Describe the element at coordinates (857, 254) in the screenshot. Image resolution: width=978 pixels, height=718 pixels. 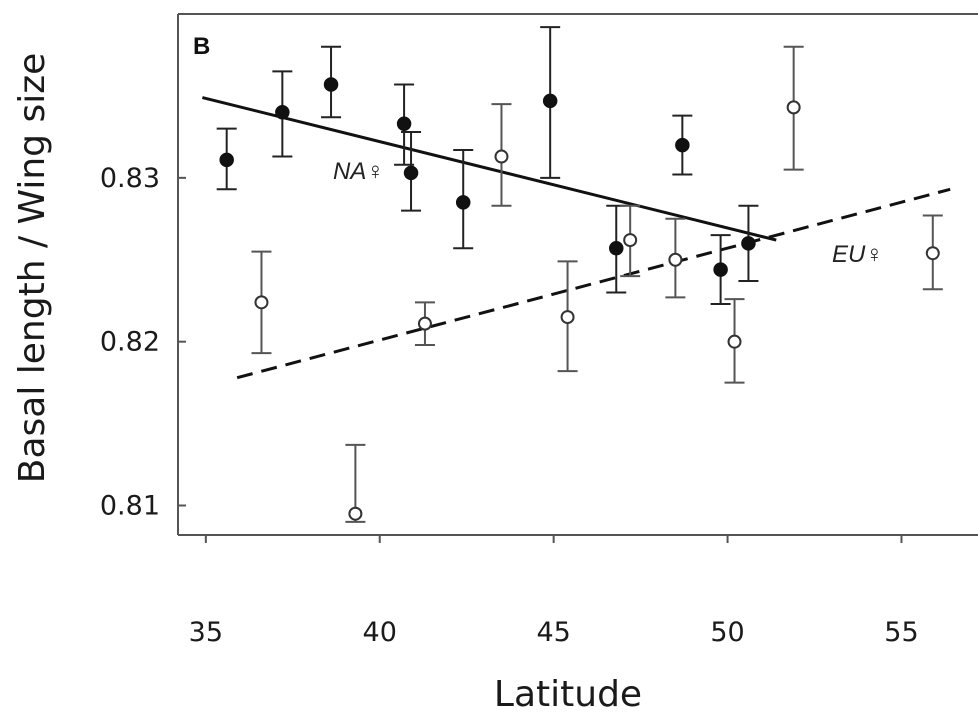
I see `annotation-eu-female: EU♀` at that location.